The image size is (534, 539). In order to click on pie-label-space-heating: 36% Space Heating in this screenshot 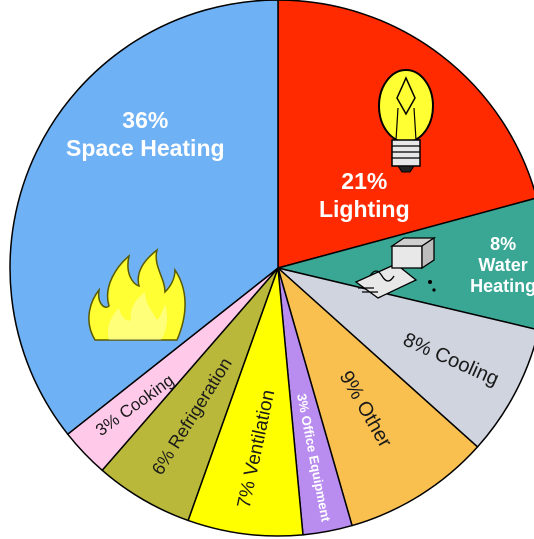, I will do `click(145, 134)`.